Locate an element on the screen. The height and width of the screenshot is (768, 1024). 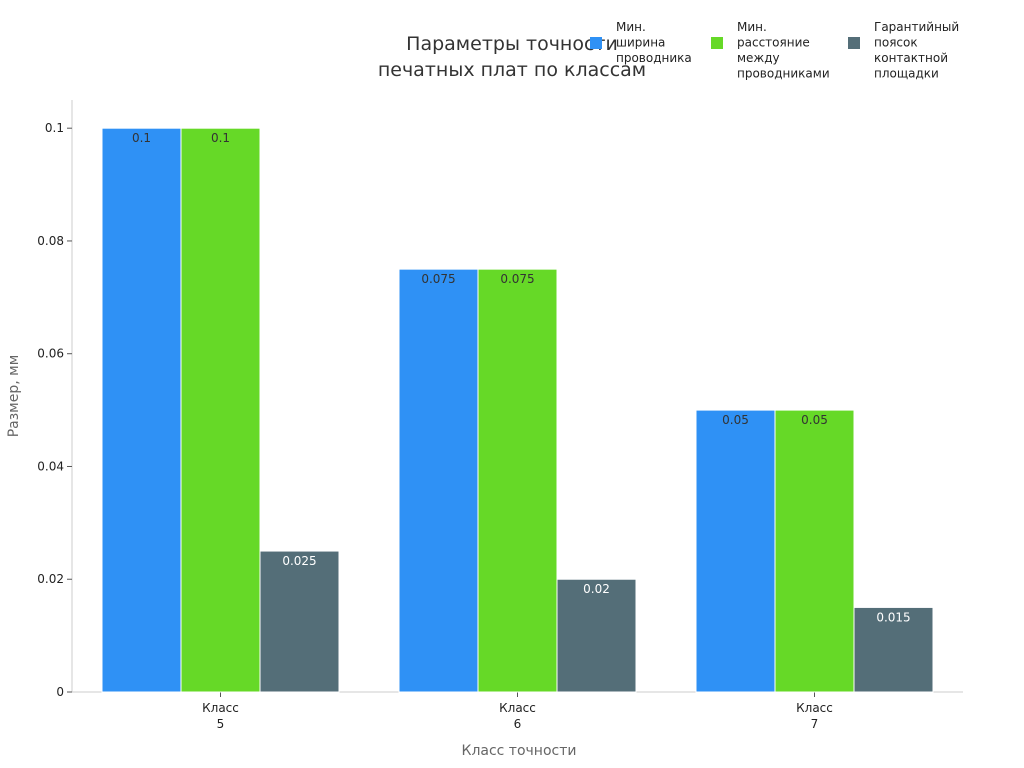
y-axis-label: Размер, мм is located at coordinates (14, 396).